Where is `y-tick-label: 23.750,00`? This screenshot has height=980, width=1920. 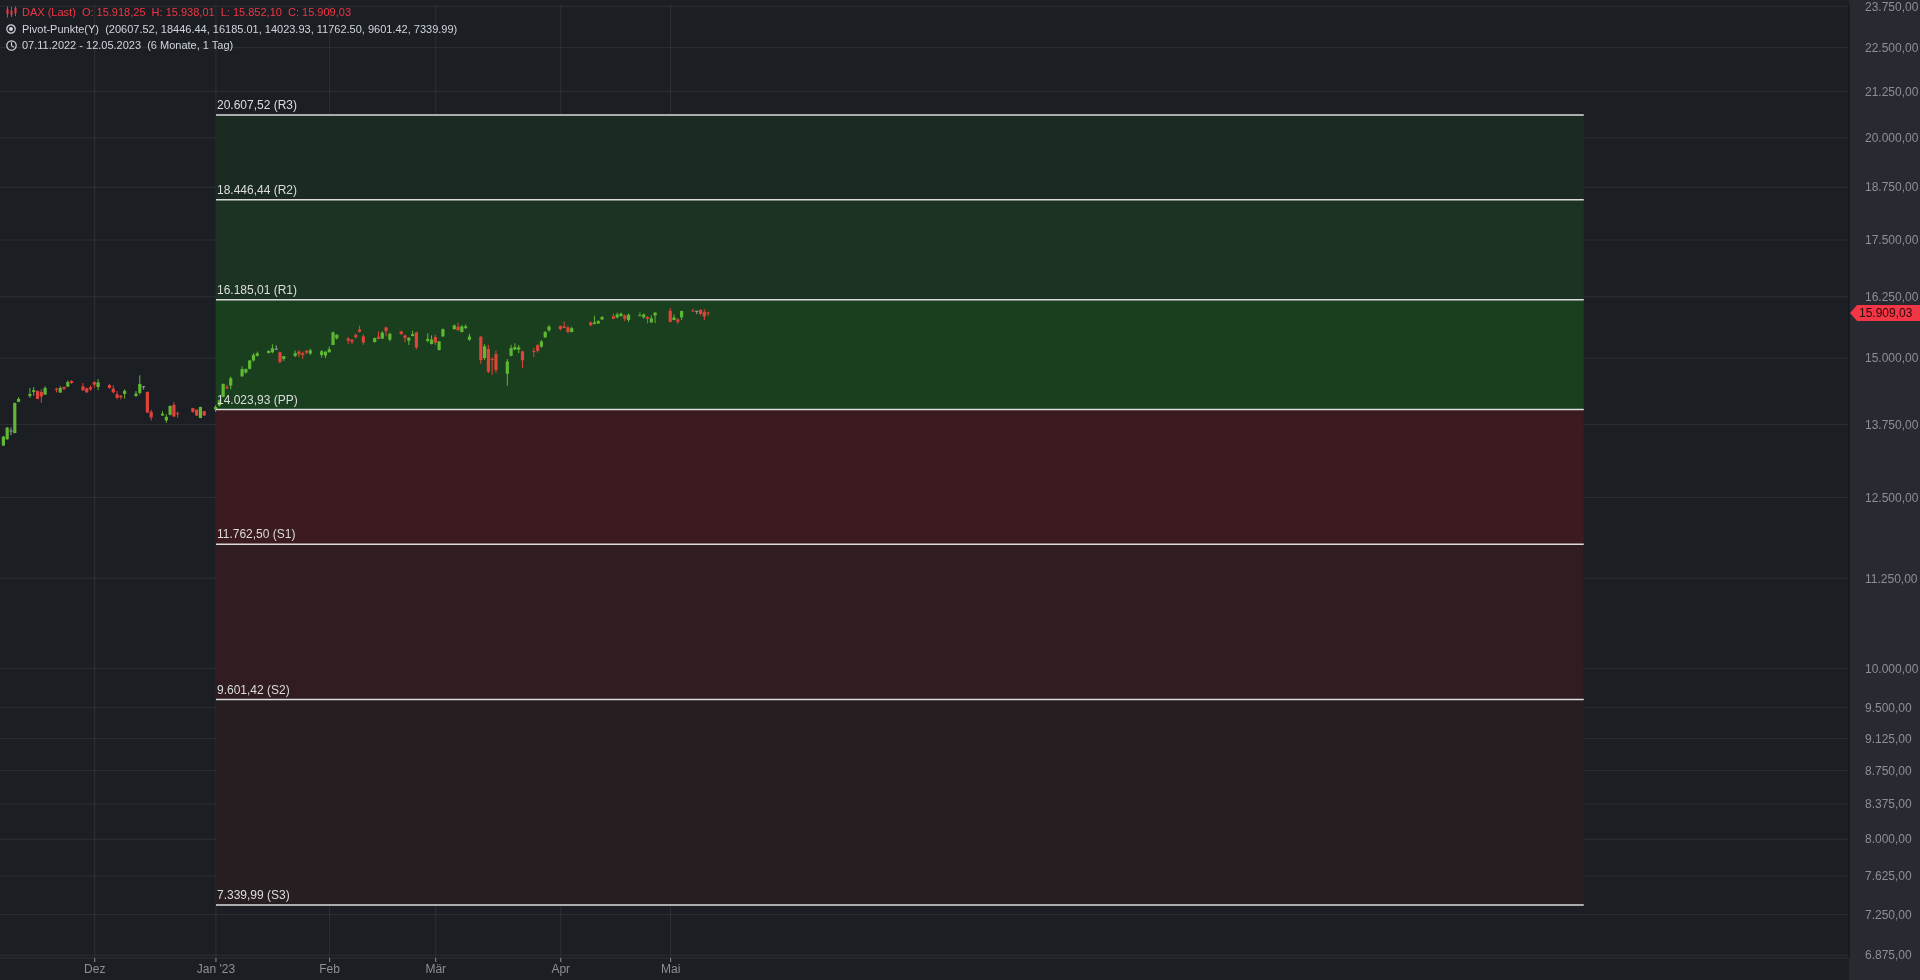 y-tick-label: 23.750,00 is located at coordinates (1892, 7).